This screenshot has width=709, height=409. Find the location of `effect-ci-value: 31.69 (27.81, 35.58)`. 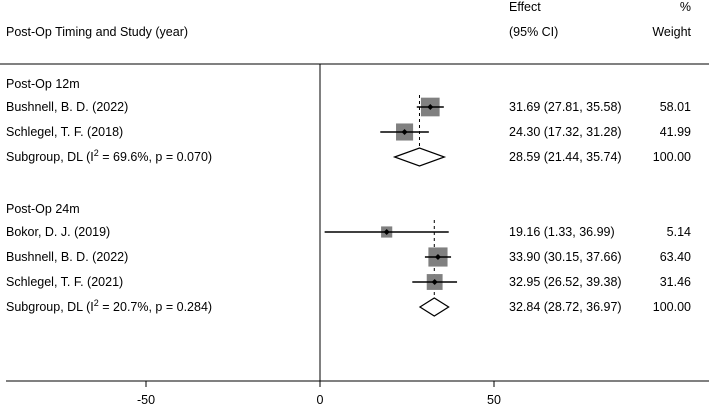

effect-ci-value: 31.69 (27.81, 35.58) is located at coordinates (565, 107).